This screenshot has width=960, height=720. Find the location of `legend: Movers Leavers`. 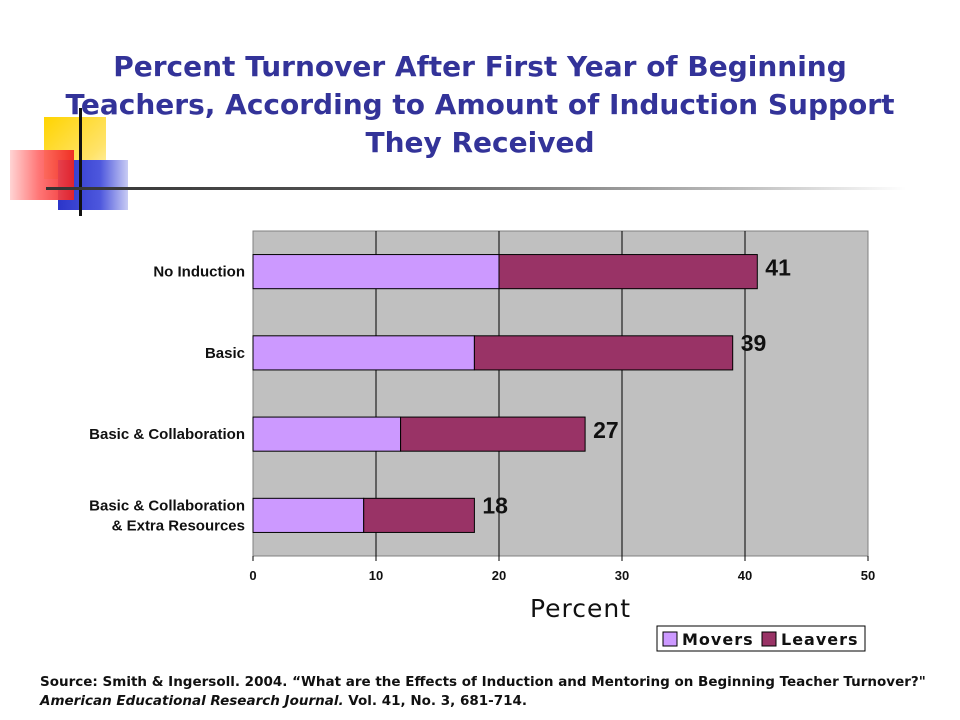

legend: Movers Leavers is located at coordinates (761, 638).